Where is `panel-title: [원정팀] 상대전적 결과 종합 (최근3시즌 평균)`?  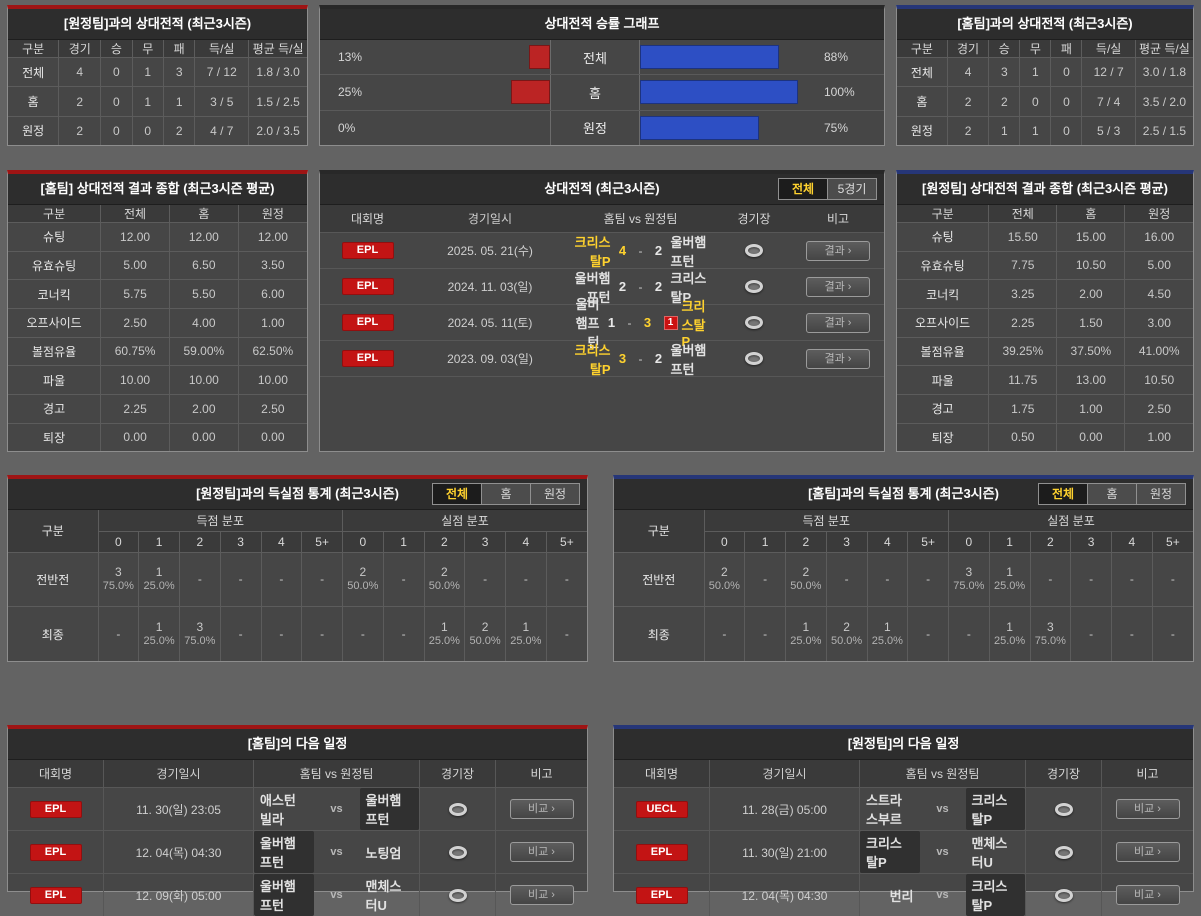 panel-title: [원정팀] 상대전적 결과 종합 (최근3시즌 평균) is located at coordinates (1045, 189).